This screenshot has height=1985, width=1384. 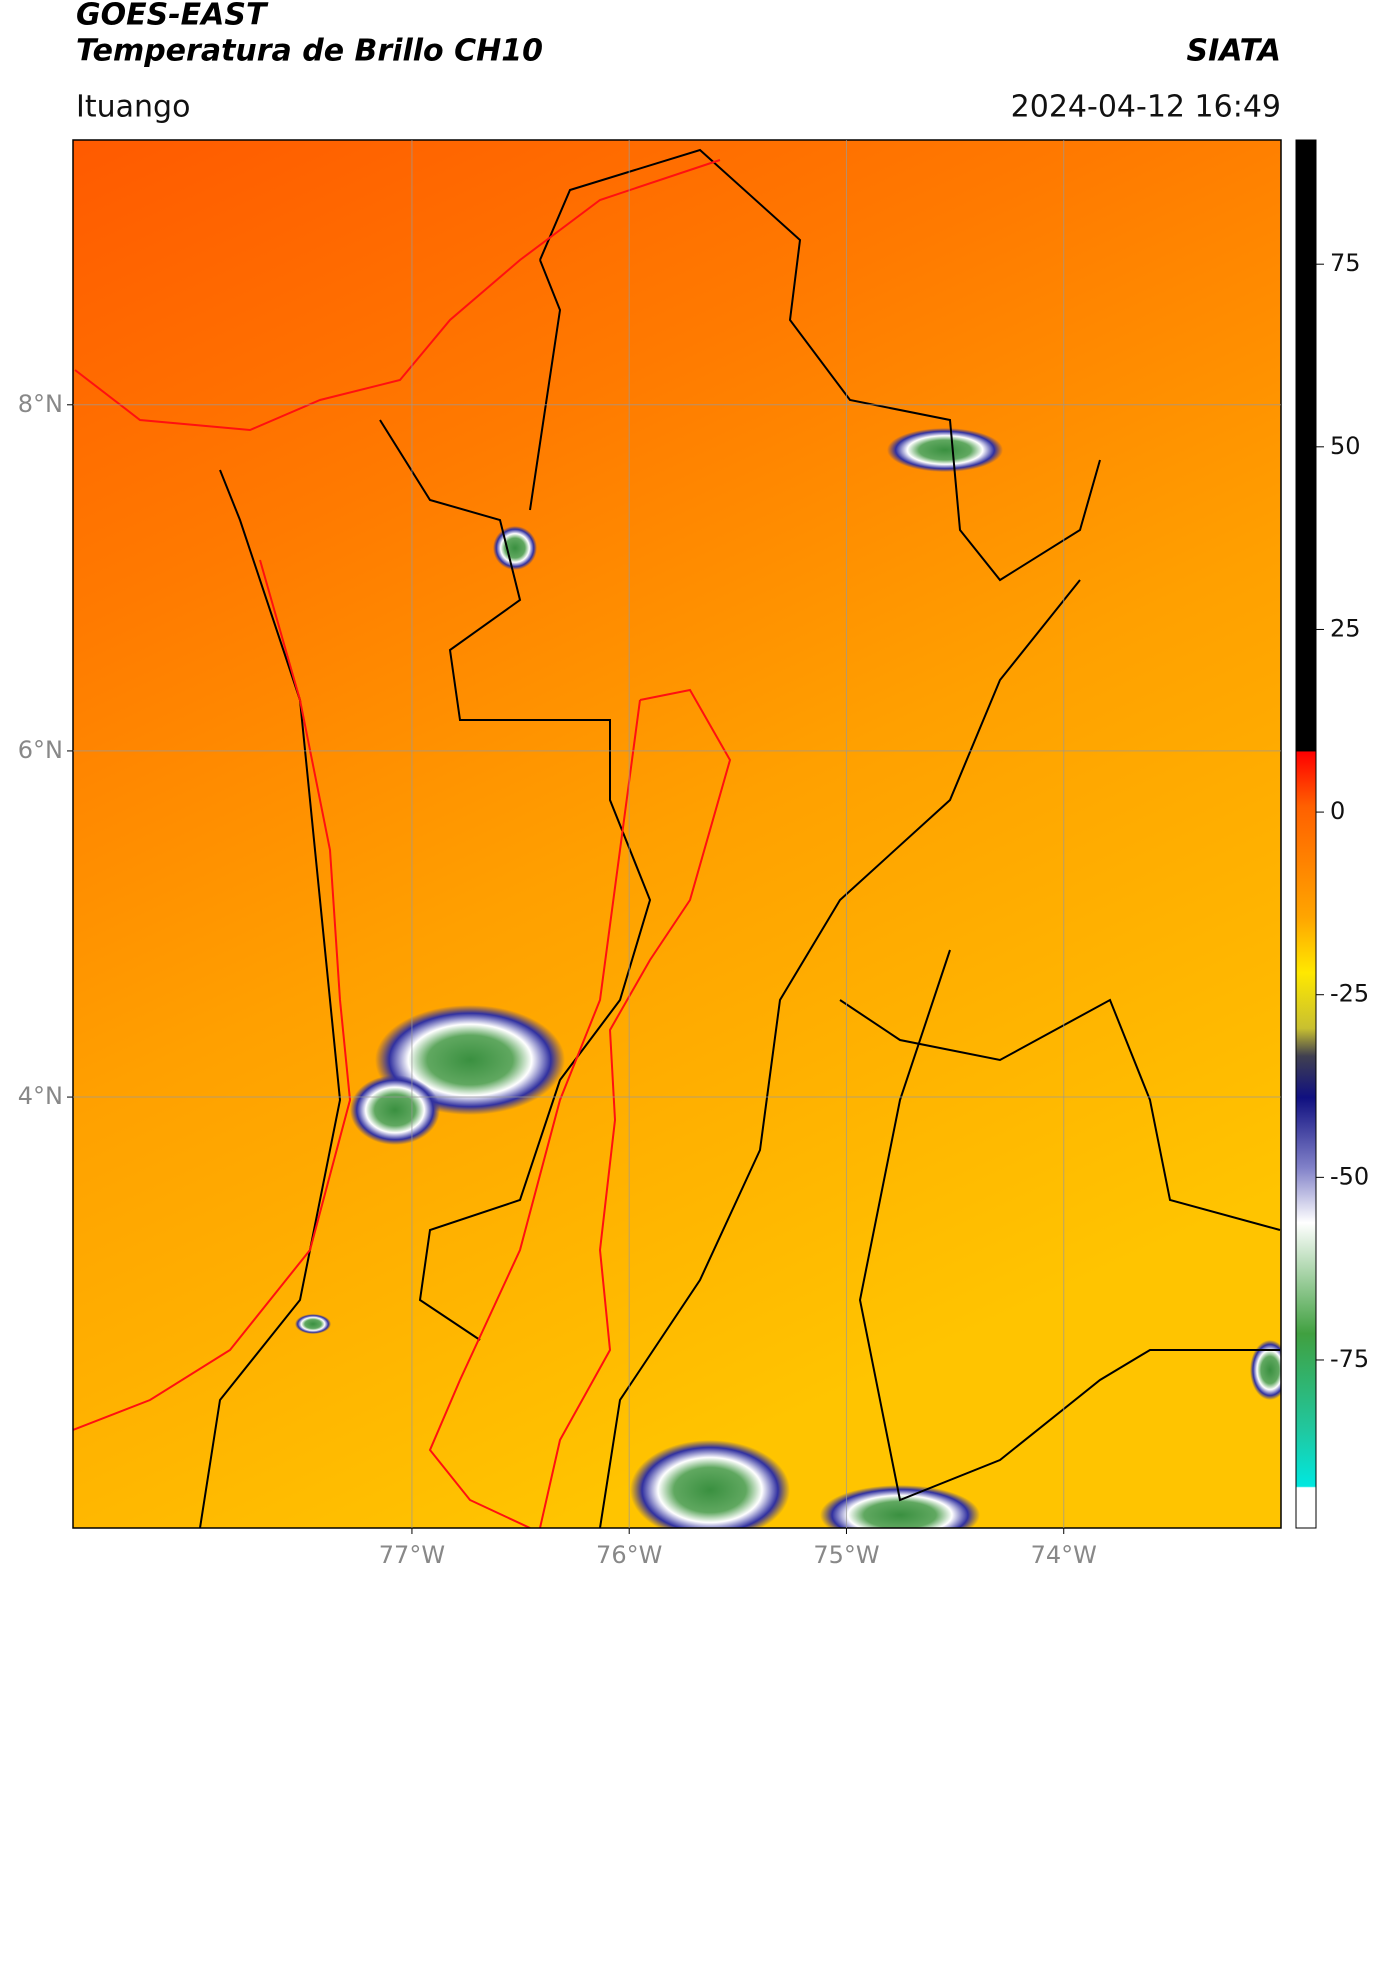 What do you see at coordinates (1349, 994) in the screenshot?
I see `colorbar-label: -25` at bounding box center [1349, 994].